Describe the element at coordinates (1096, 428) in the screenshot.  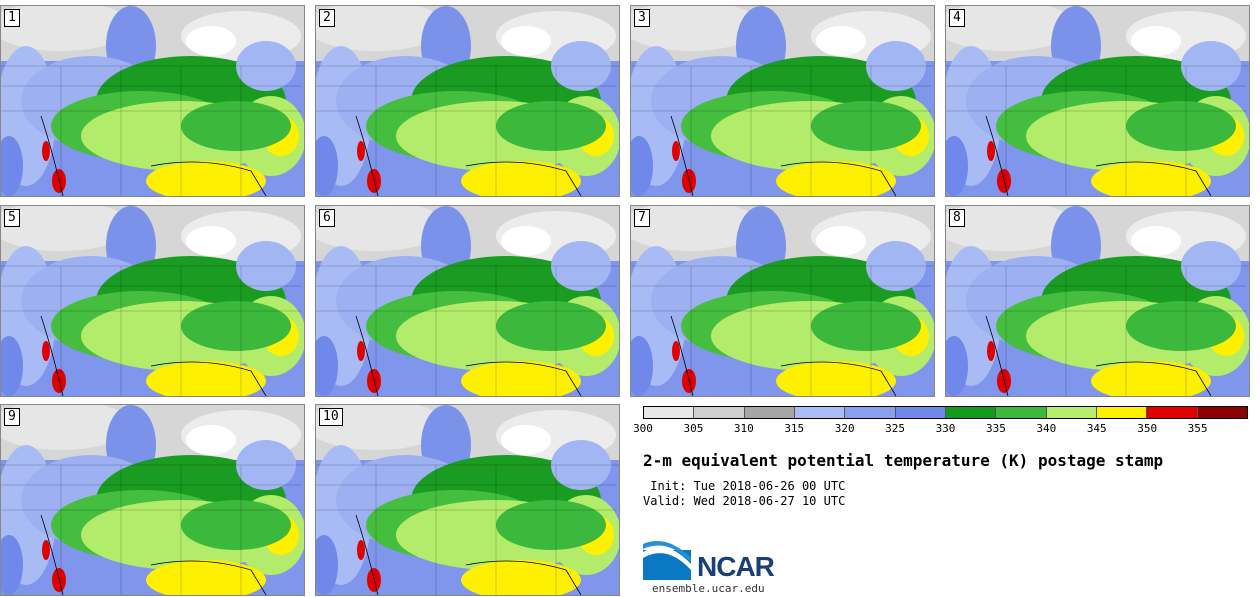
I see `colorbar-tick-label: 345` at that location.